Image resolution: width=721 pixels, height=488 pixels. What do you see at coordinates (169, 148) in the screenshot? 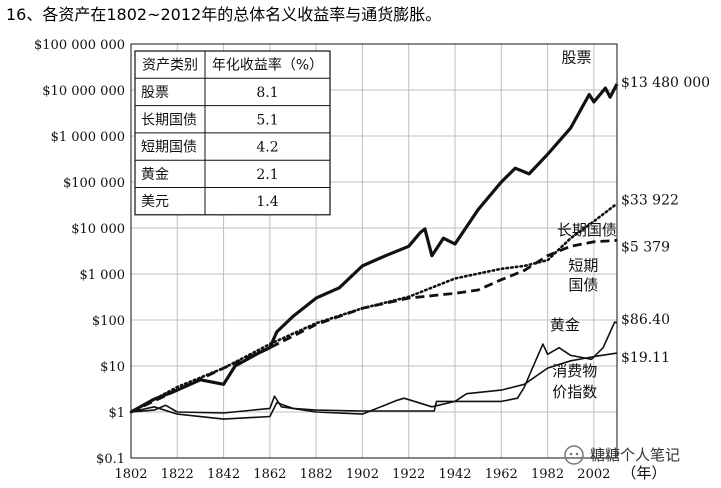
I see `table-cell-asset: 短期国债` at bounding box center [169, 148].